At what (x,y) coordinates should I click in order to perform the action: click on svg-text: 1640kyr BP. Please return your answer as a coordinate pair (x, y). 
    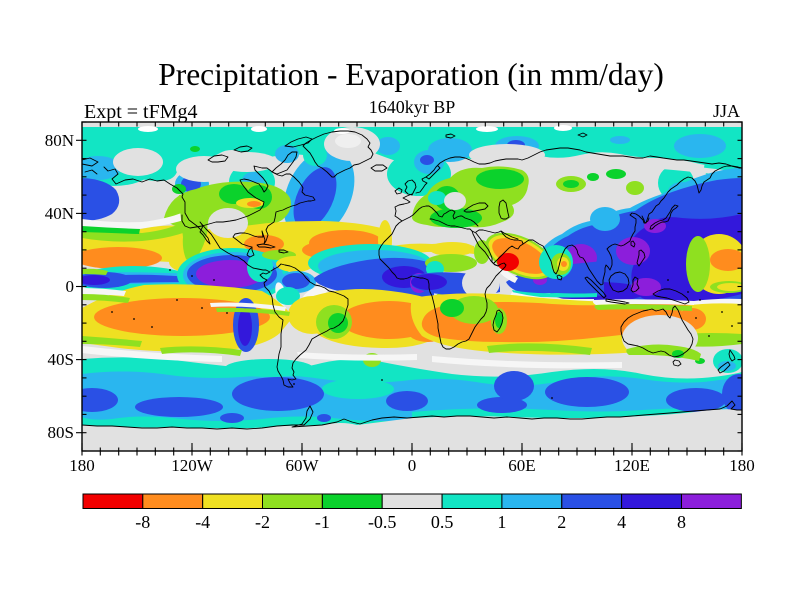
    Looking at the image, I should click on (412, 107).